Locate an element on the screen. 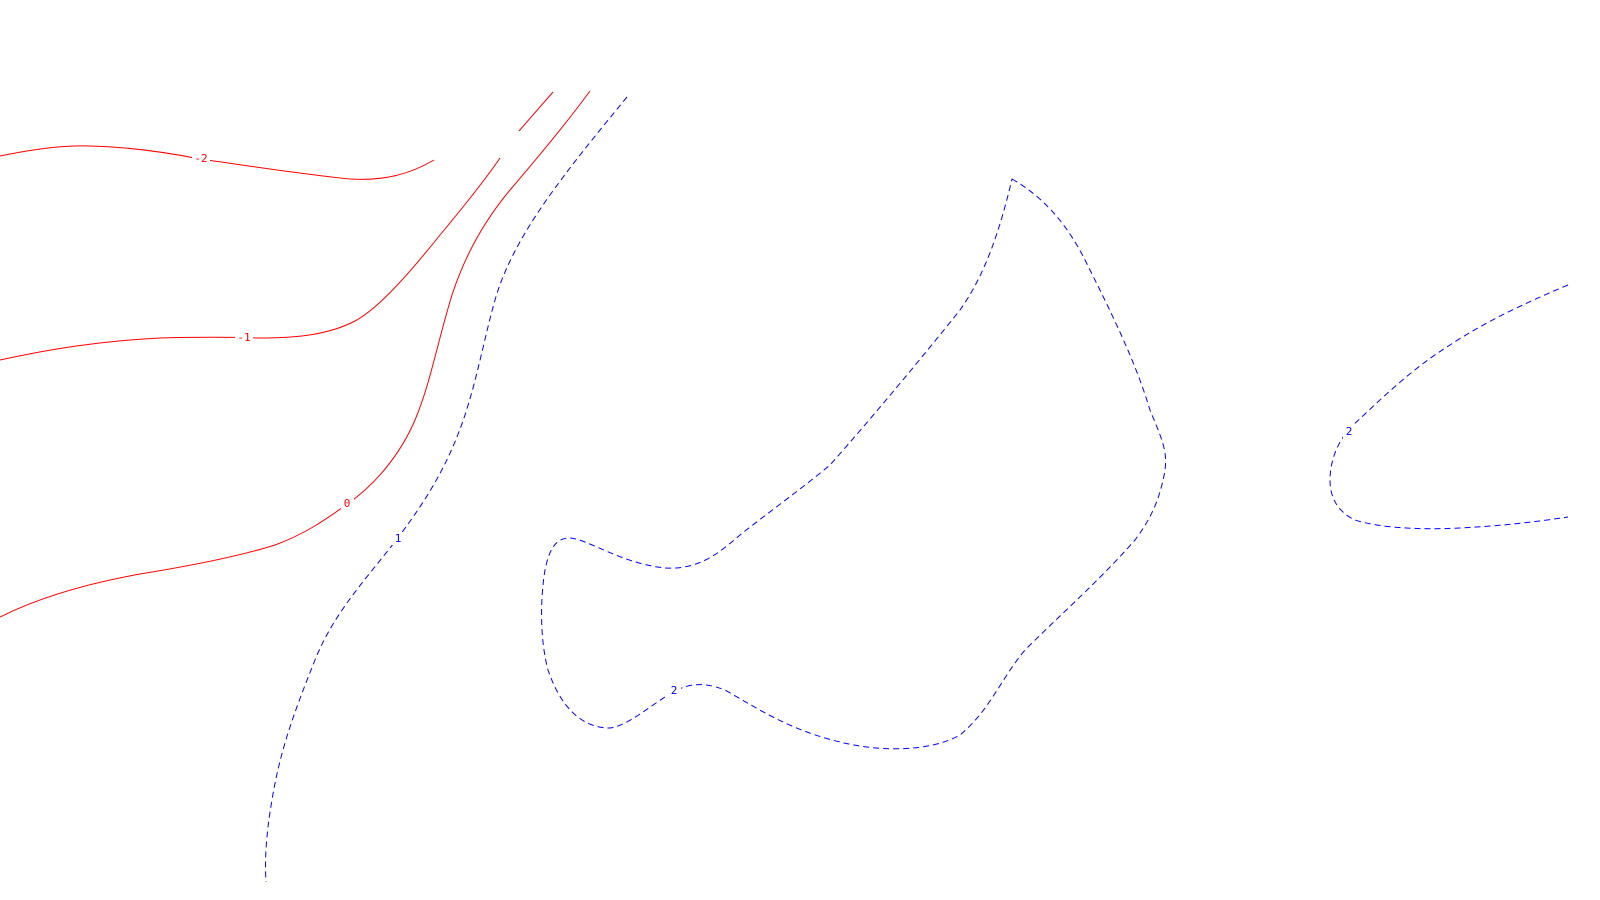 This screenshot has height=900, width=1600. contour-line-level-neg2-upper is located at coordinates (536, 111).